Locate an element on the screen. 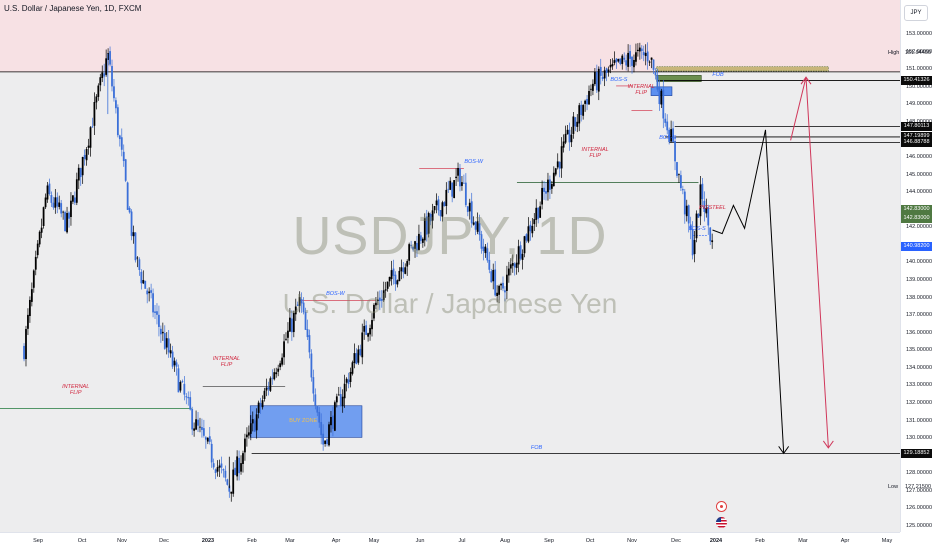  annotation-label: INTERNAL FLIP is located at coordinates (76, 390).